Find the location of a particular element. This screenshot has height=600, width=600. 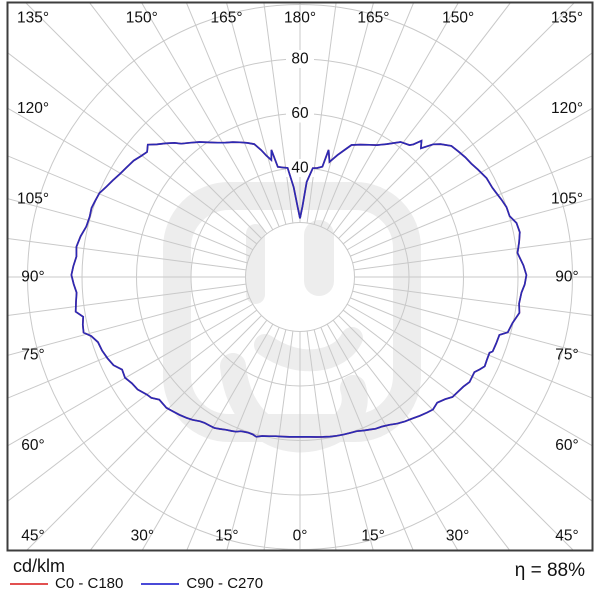

unit-label: cd/klm is located at coordinates (39, 566).